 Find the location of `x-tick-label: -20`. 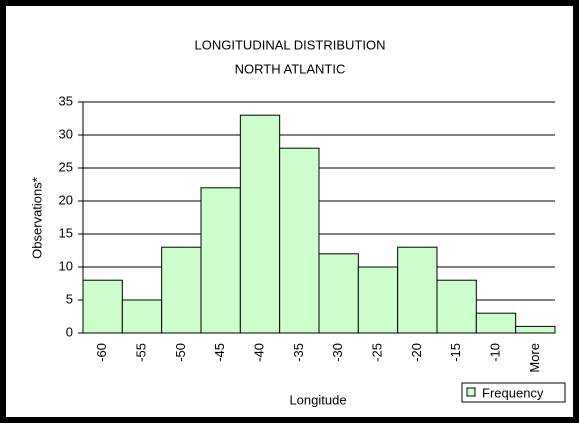

x-tick-label: -20 is located at coordinates (416, 352).